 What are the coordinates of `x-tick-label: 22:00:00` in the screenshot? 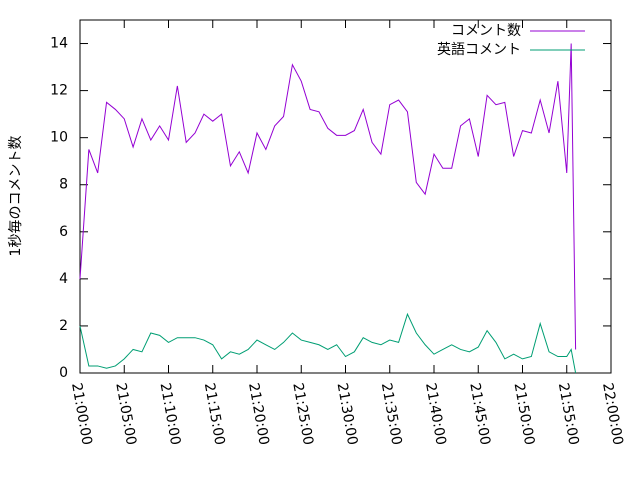 It's located at (612, 414).